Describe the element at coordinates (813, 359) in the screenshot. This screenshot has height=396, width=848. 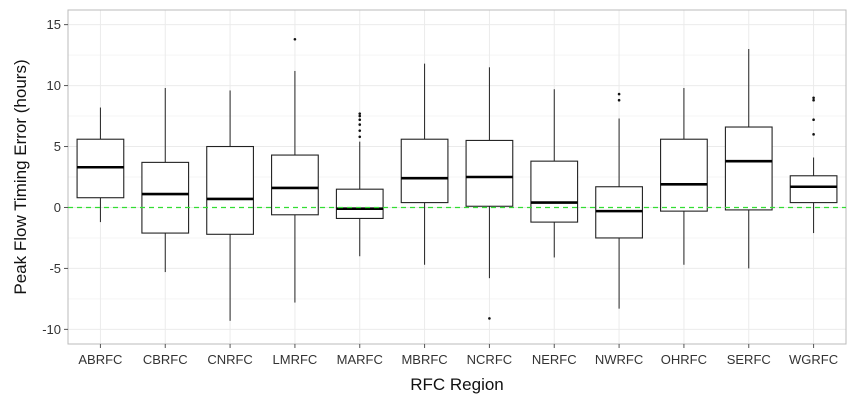
I see `x-tick-label: WGRFC` at that location.